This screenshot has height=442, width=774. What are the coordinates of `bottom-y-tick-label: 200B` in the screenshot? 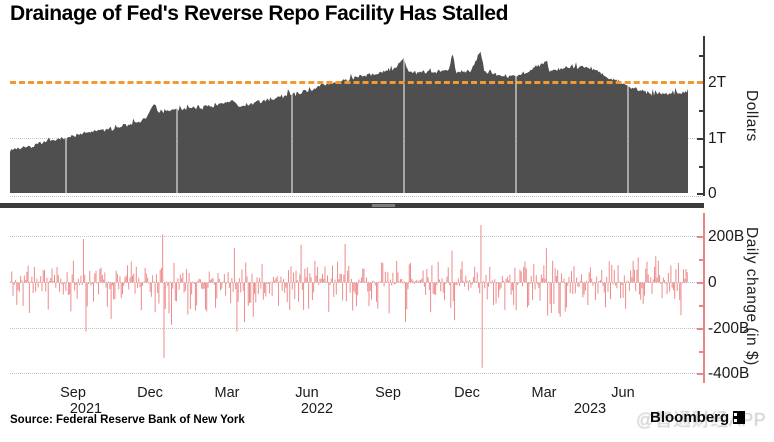 It's located at (726, 236).